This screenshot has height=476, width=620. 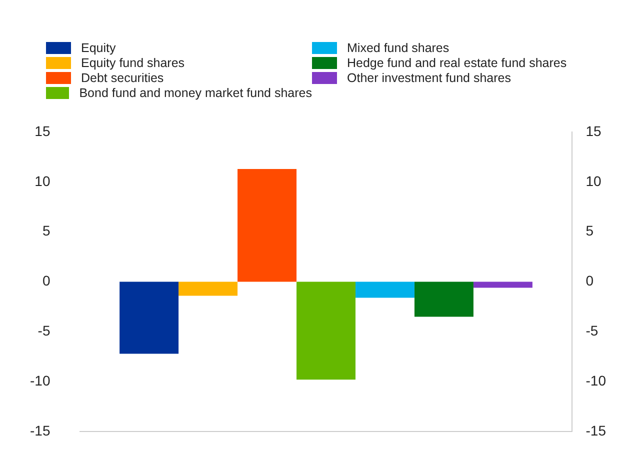 What do you see at coordinates (98, 47) in the screenshot?
I see `legend-label: Equity` at bounding box center [98, 47].